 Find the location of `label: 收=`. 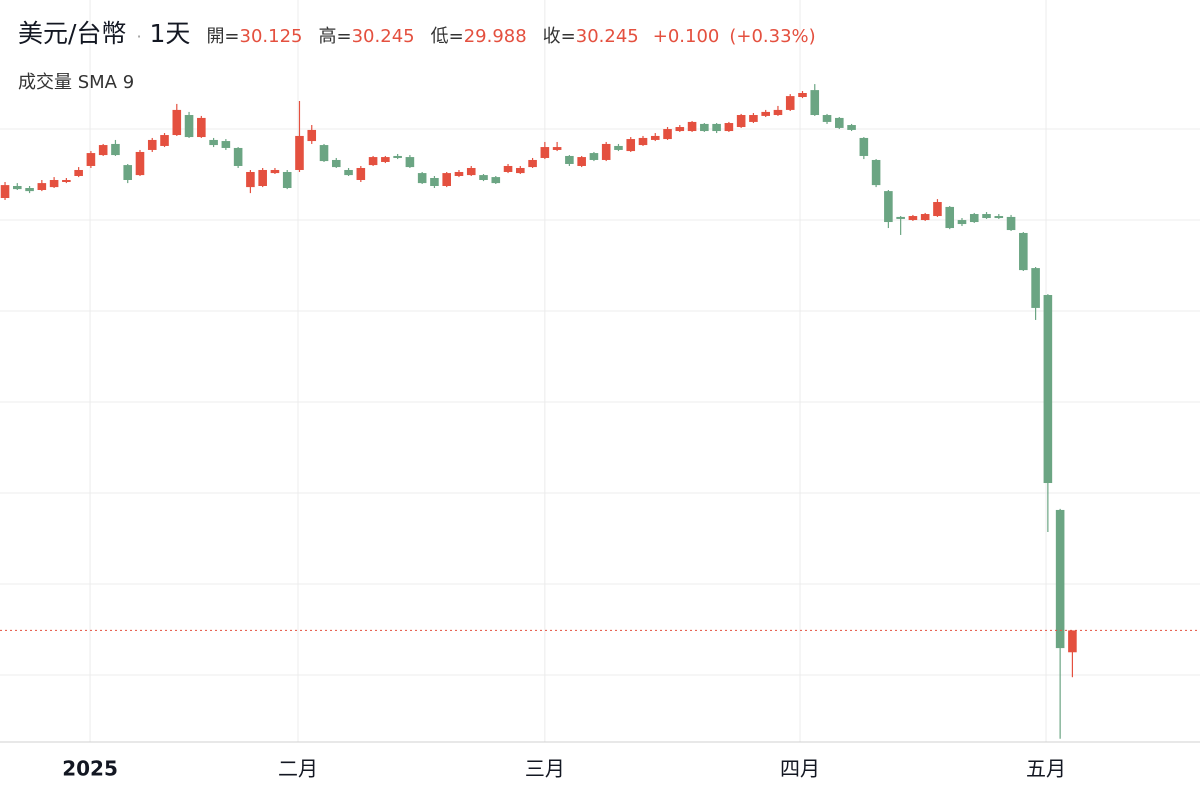

label: 收= is located at coordinates (559, 36).